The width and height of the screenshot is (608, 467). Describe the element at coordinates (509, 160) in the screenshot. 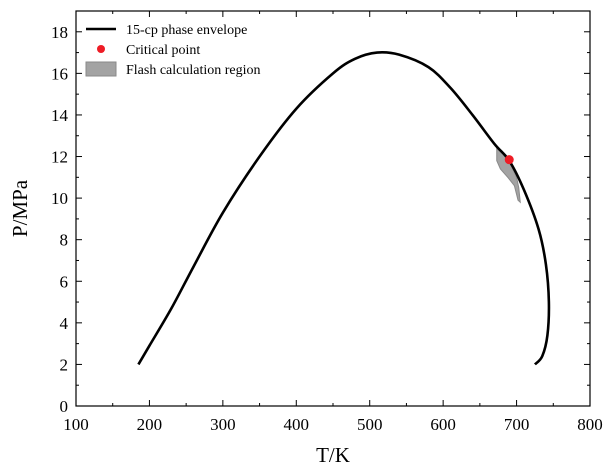

I see `critical-point-marker` at that location.